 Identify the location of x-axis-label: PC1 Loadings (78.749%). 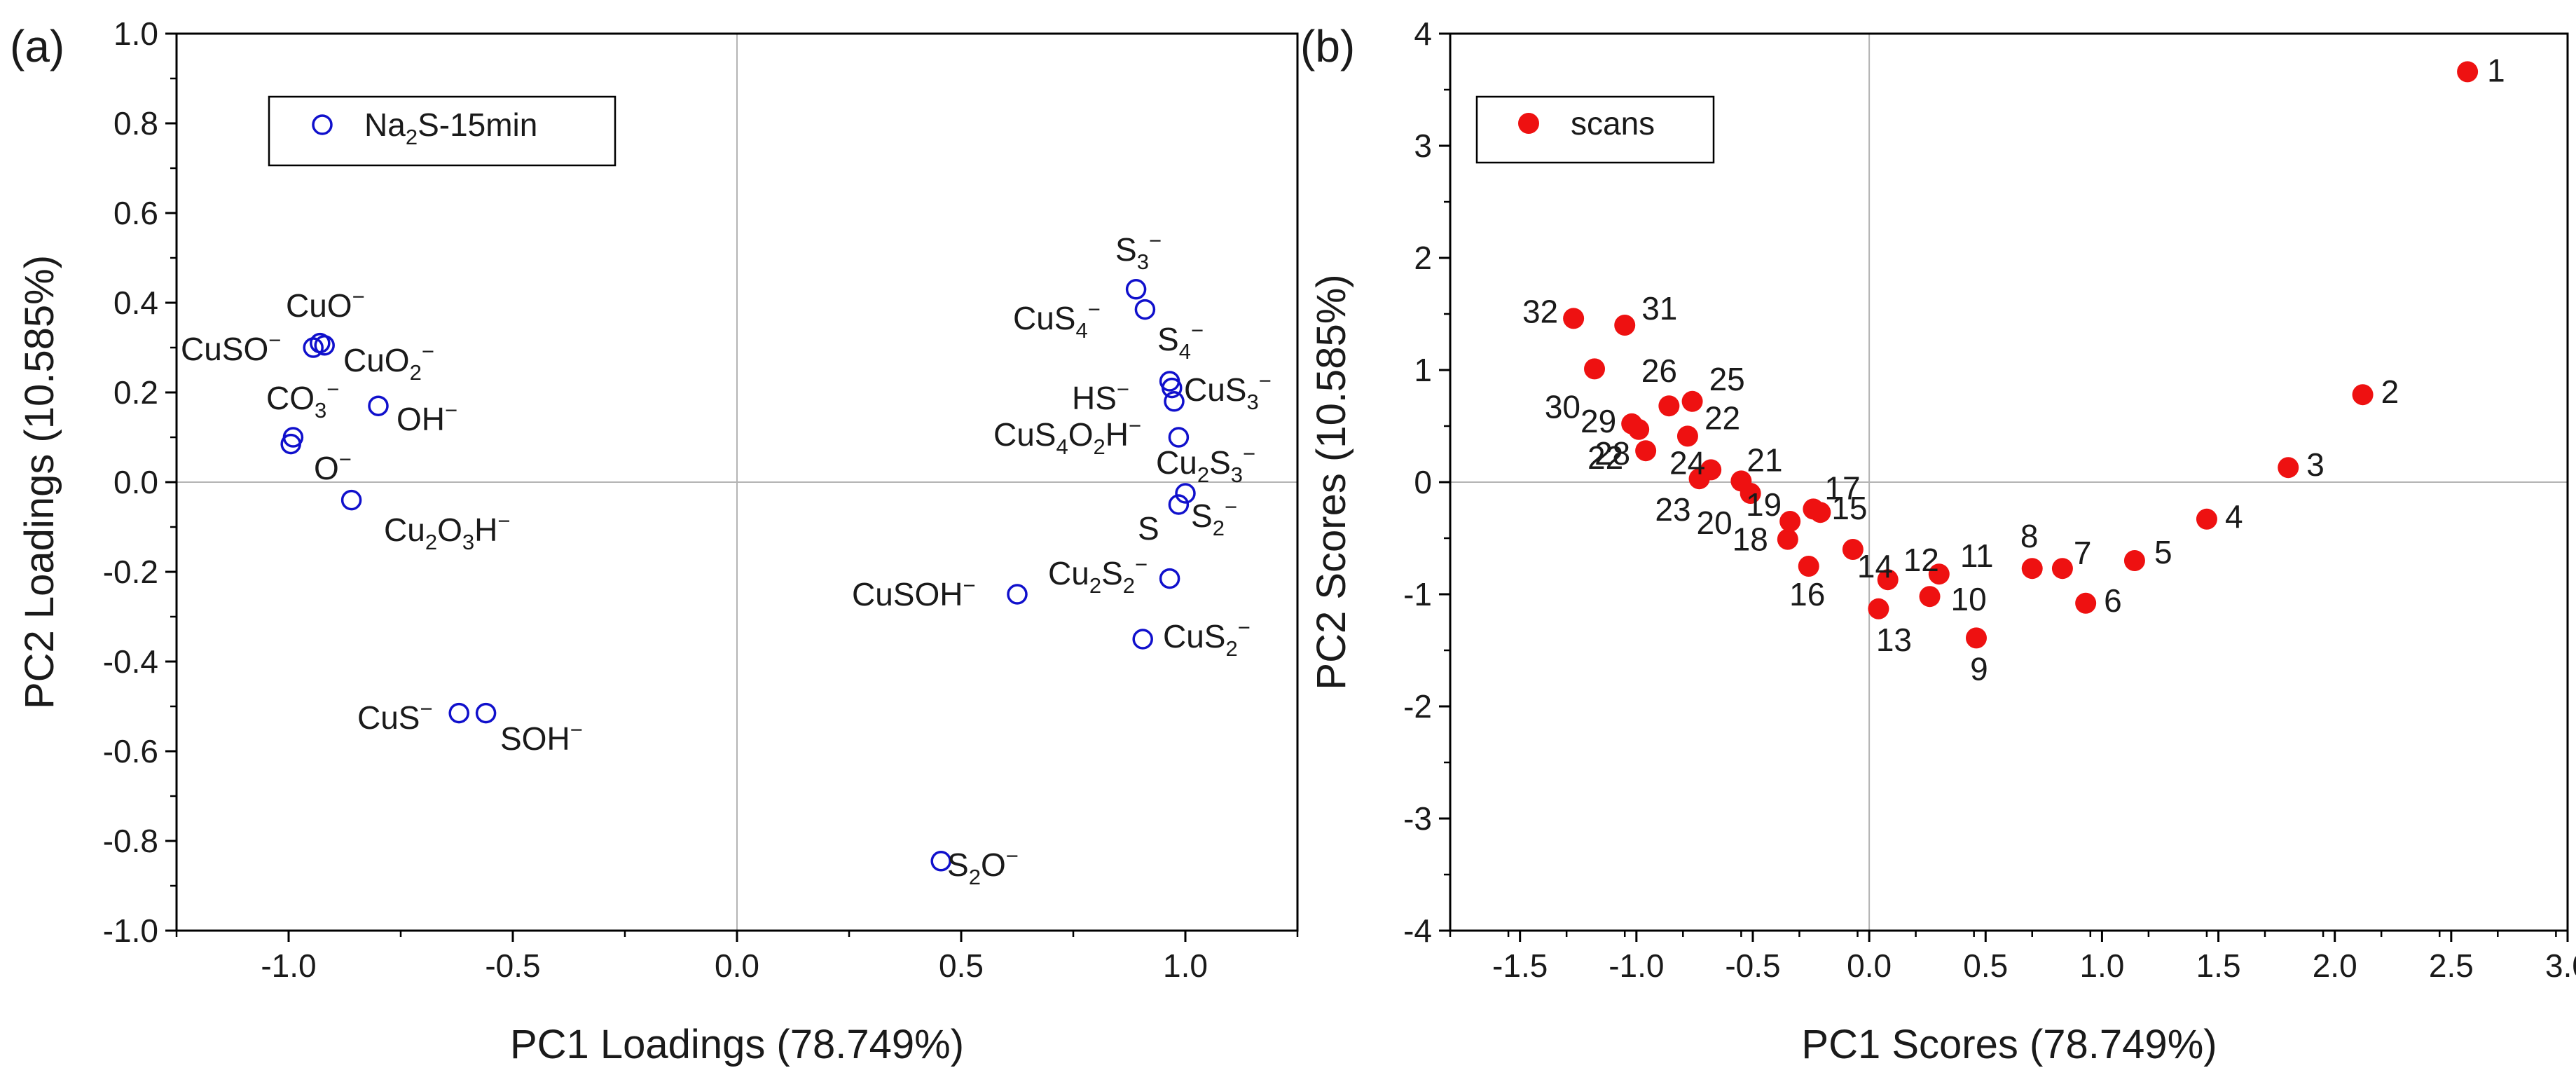
(737, 1044).